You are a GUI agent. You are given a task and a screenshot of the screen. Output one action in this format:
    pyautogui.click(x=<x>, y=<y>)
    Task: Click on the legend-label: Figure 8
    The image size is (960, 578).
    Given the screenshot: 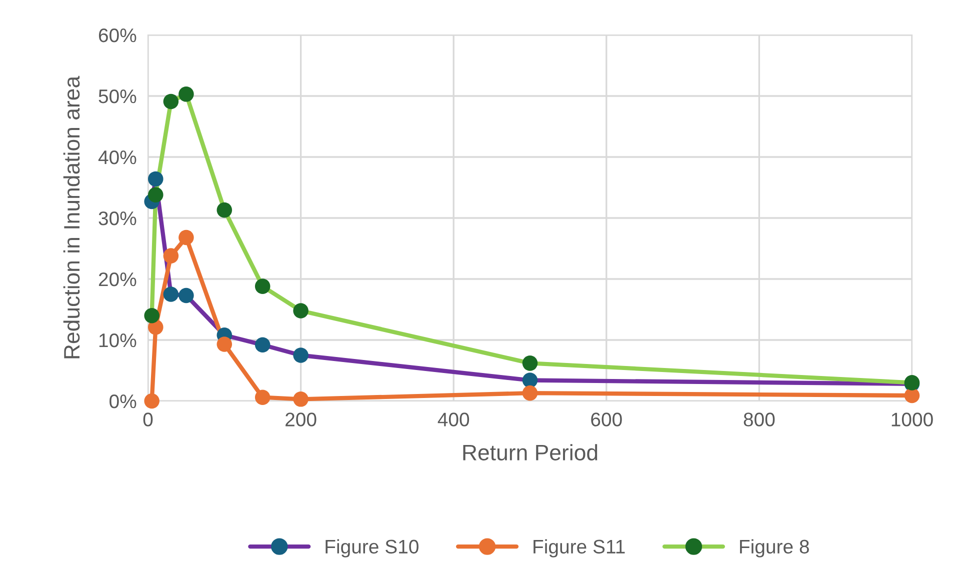 What is the action you would take?
    pyautogui.click(x=774, y=548)
    